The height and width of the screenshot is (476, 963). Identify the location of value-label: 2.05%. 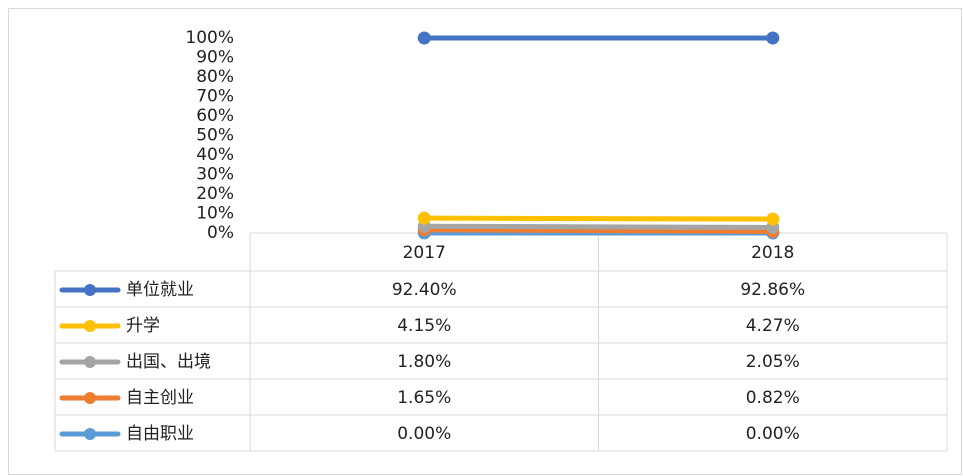
(773, 362).